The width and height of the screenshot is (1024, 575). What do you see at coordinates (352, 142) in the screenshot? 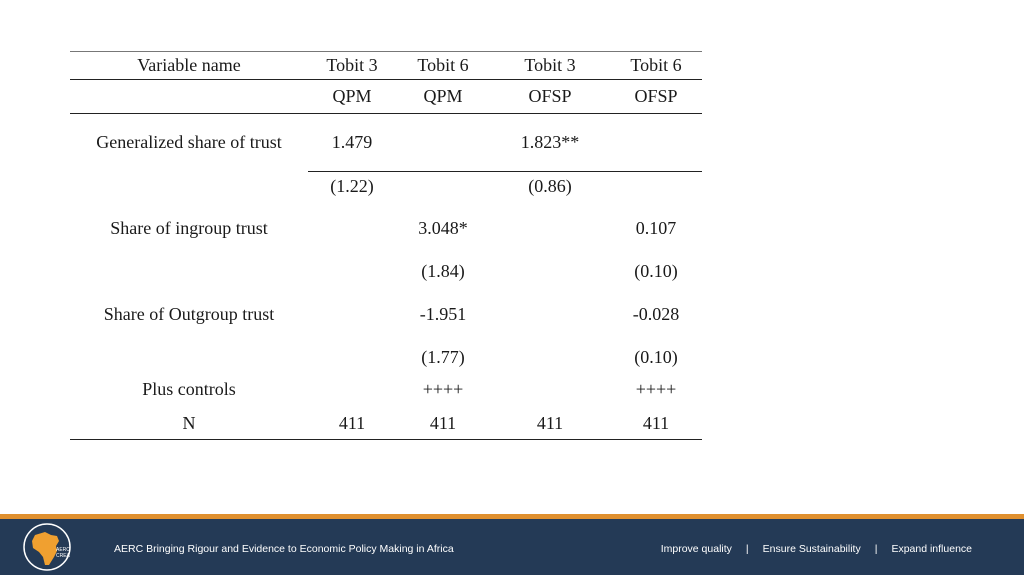
I see `table-cell: 1.479` at bounding box center [352, 142].